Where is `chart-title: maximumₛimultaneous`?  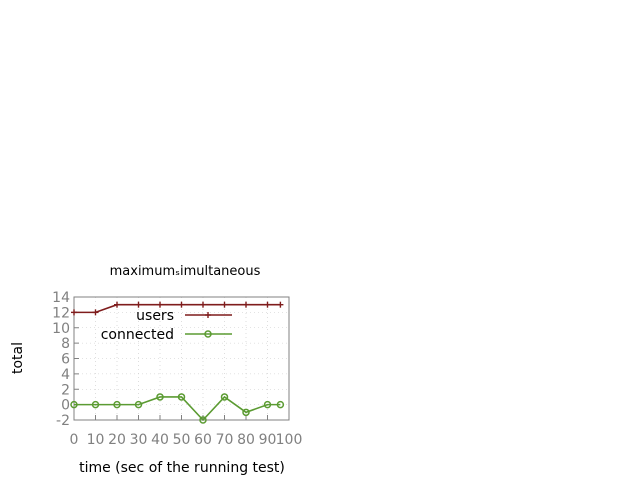 chart-title: maximumₛimultaneous is located at coordinates (185, 271).